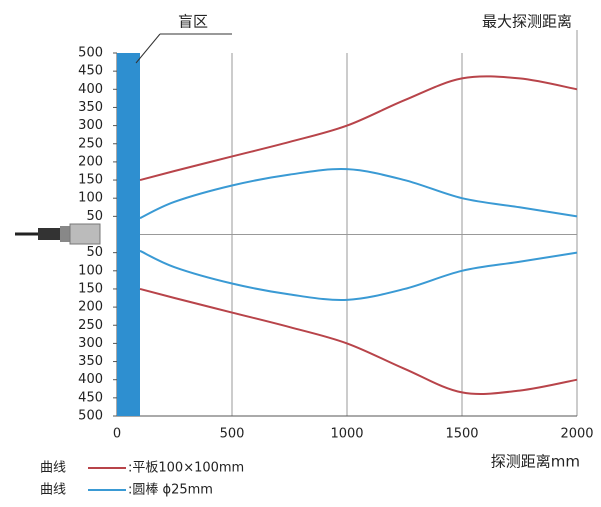 This screenshot has height=507, width=601. I want to click on x-tick-label: 1500, so click(461, 434).